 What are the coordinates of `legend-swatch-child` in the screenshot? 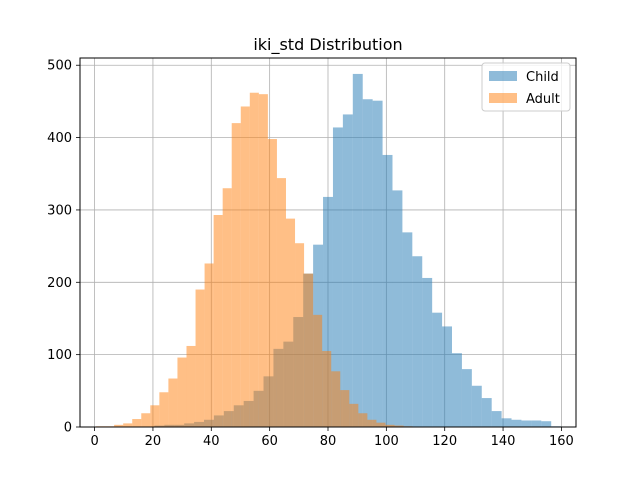 It's located at (503, 76).